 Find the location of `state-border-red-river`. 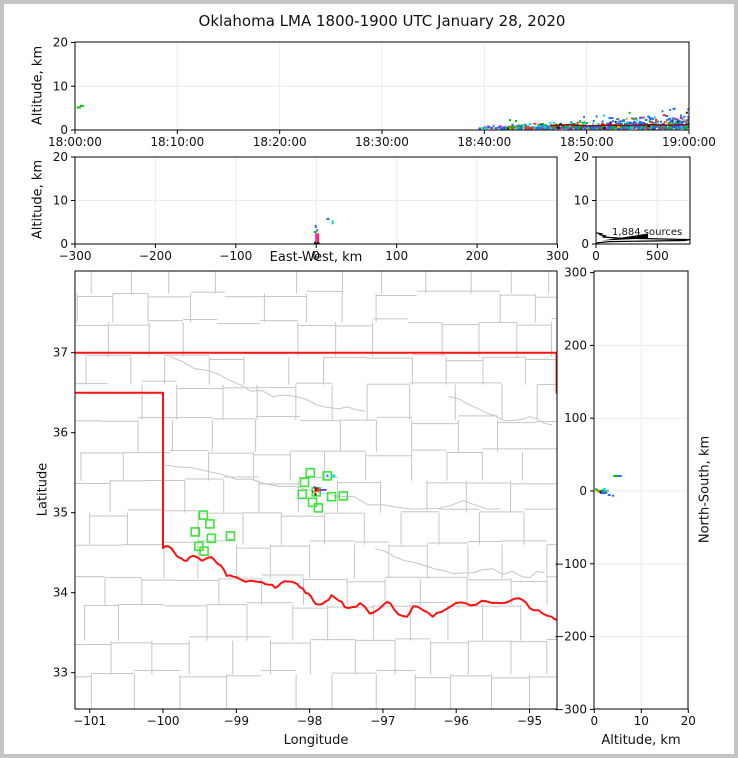

state-border-red-river is located at coordinates (359, 583).